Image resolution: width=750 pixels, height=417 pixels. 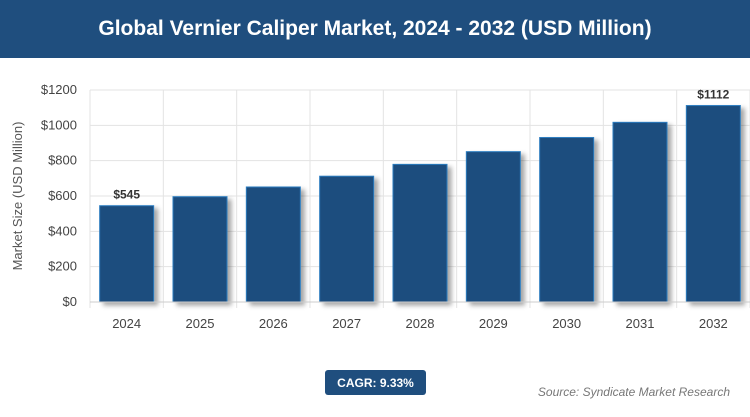 What do you see at coordinates (70, 301) in the screenshot?
I see `y-tick-label: $0` at bounding box center [70, 301].